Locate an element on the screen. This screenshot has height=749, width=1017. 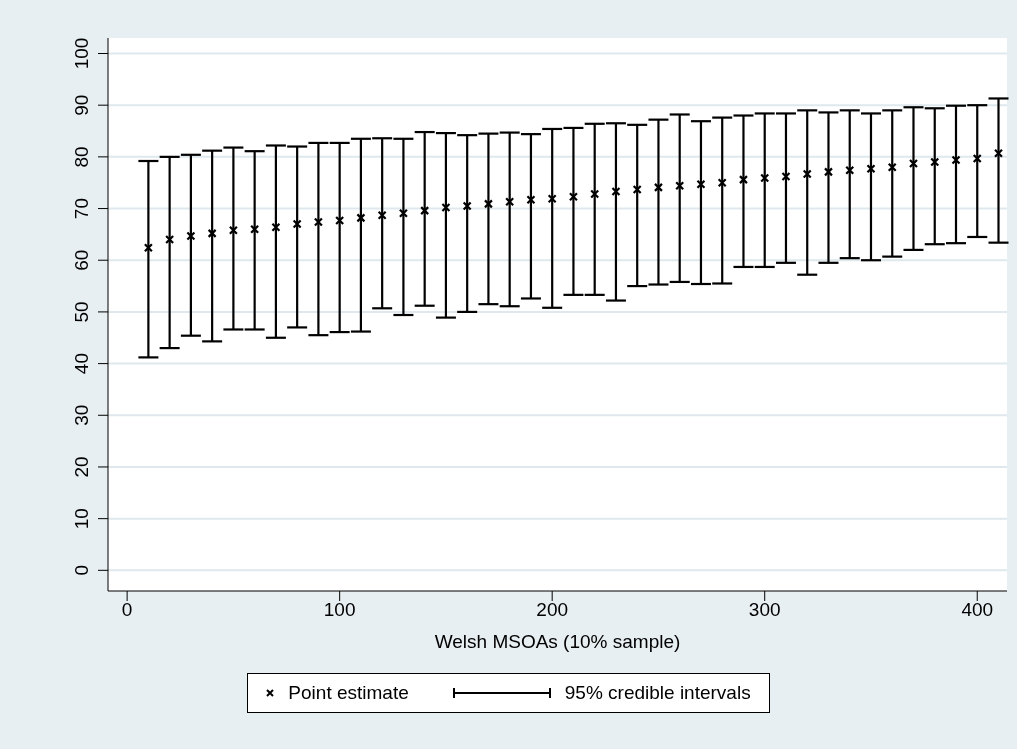
x-tick-label: 200 is located at coordinates (552, 610).